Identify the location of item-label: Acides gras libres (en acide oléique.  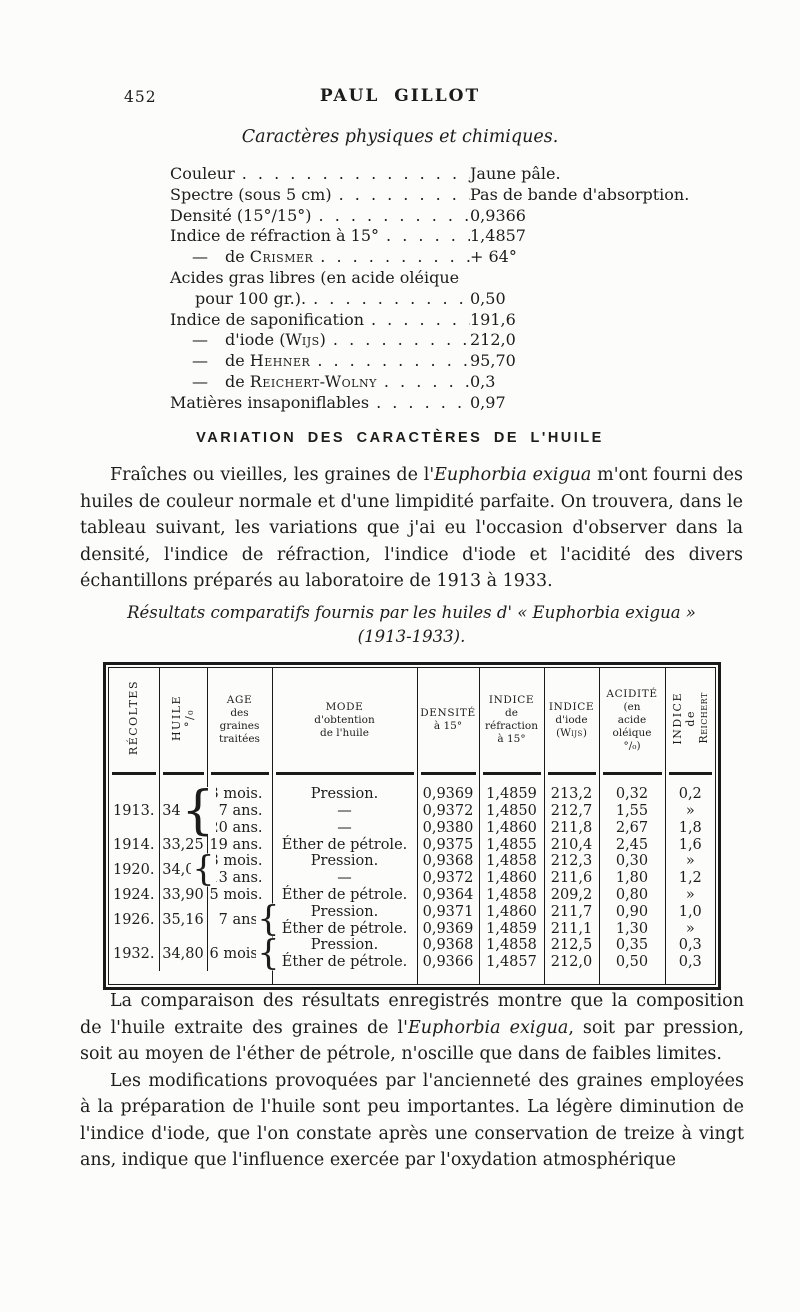
(315, 277).